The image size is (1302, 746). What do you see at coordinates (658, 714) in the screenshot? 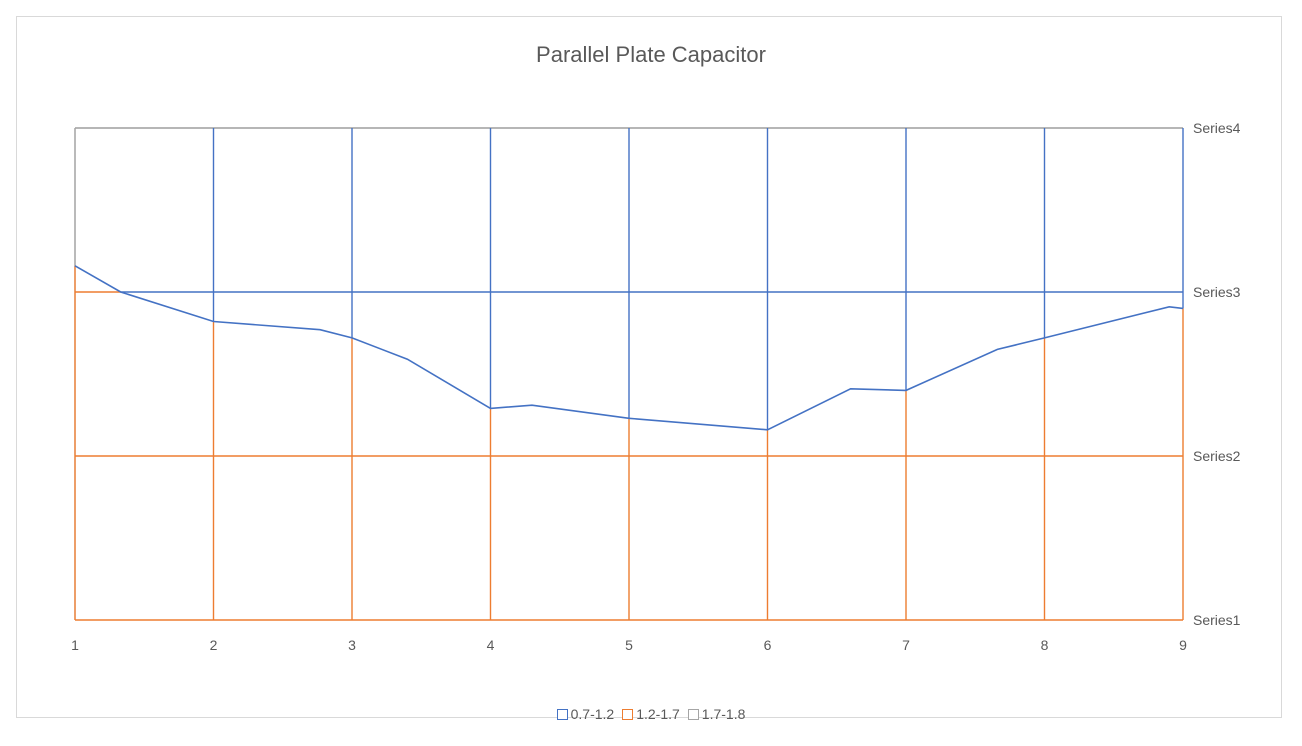
I see `legend-label: 1.2-1.7` at bounding box center [658, 714].